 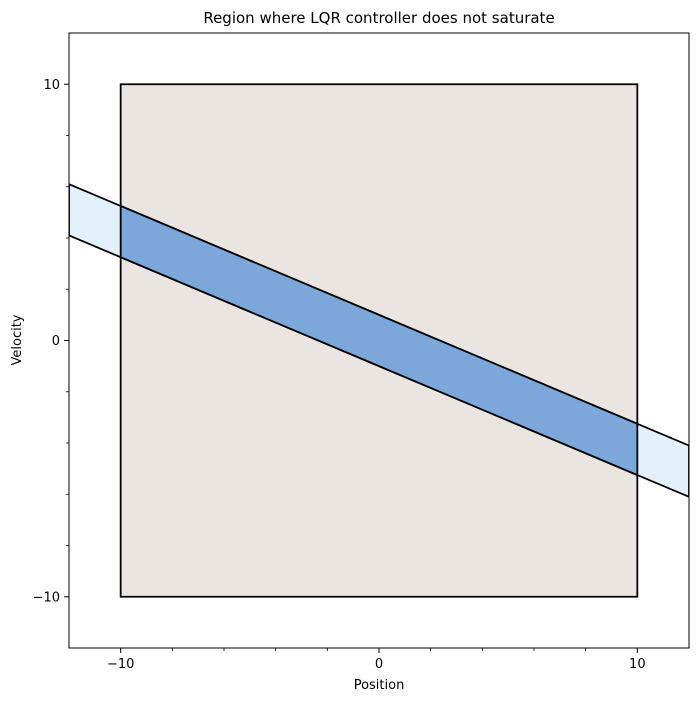 What do you see at coordinates (51, 85) in the screenshot?
I see `y-tick-label: 10` at bounding box center [51, 85].